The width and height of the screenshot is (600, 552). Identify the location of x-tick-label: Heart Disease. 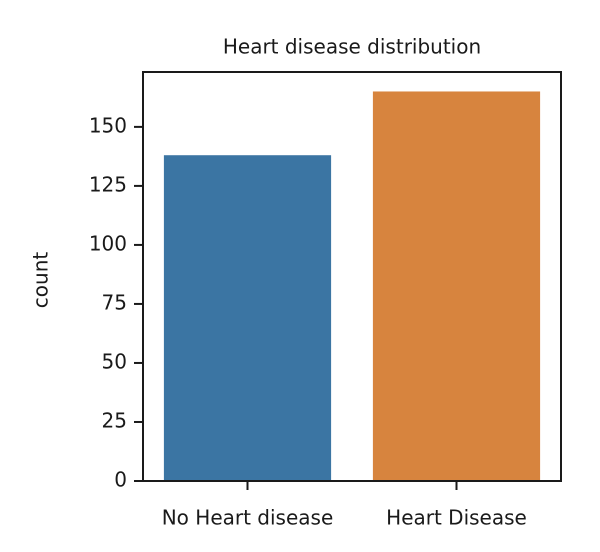
(456, 518).